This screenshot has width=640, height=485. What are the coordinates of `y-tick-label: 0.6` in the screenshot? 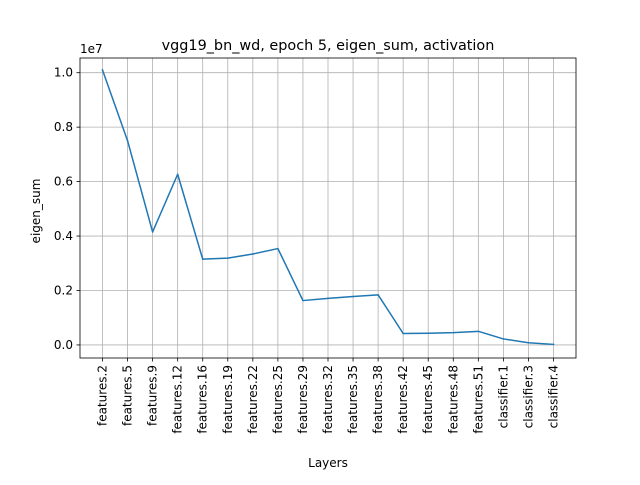 It's located at (63, 182).